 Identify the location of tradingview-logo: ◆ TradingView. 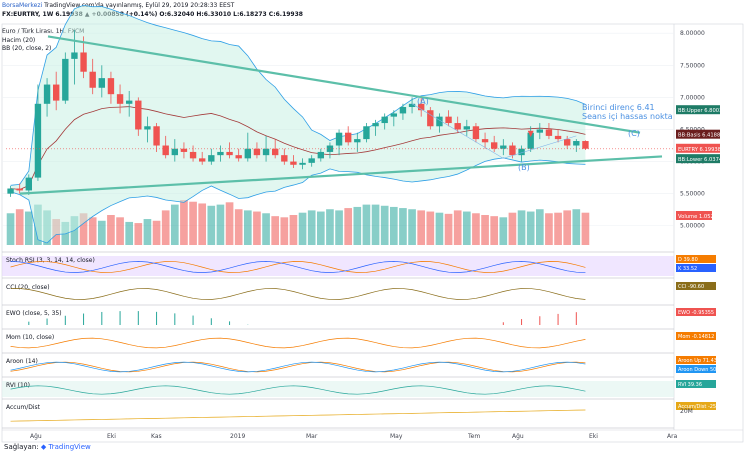
(65, 447).